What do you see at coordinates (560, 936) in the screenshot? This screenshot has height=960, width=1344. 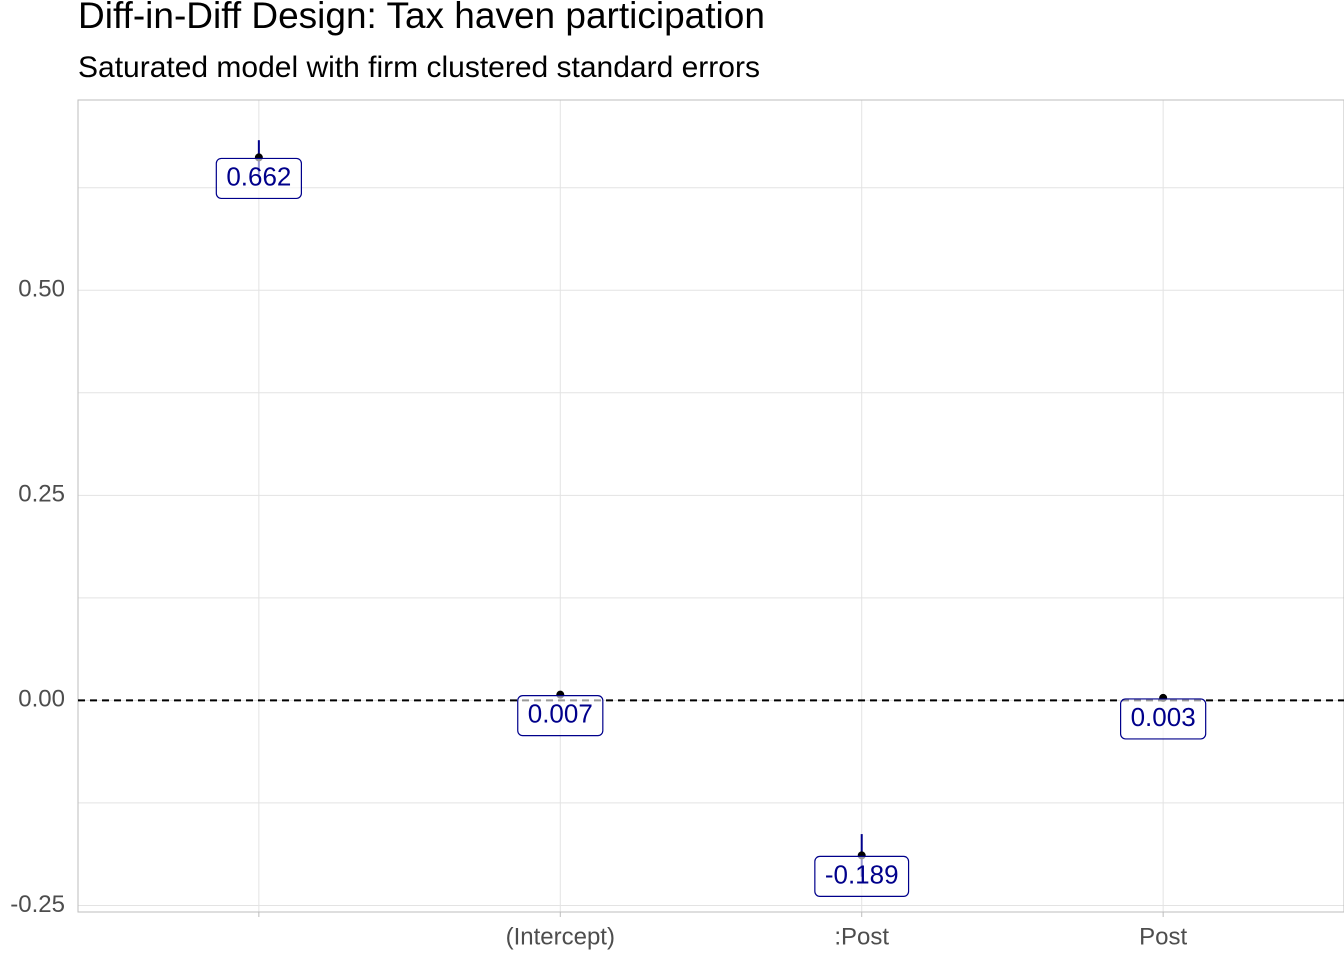 I see `x-tick-label: (Intercept)` at bounding box center [560, 936].